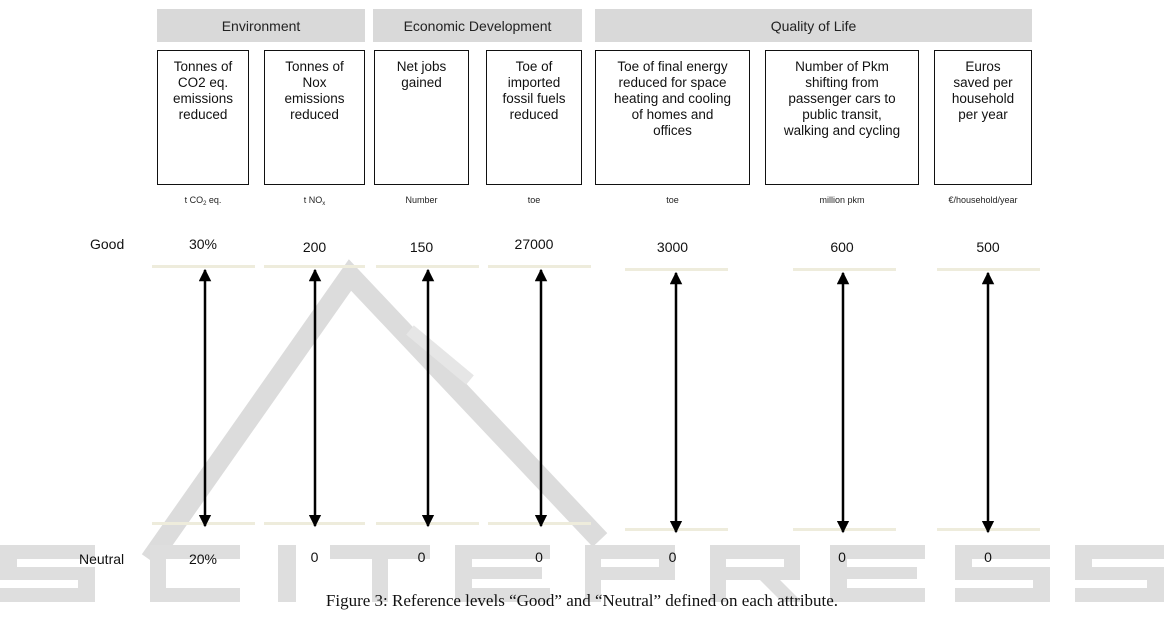 The width and height of the screenshot is (1164, 624). What do you see at coordinates (844, 269) in the screenshot?
I see `good-level-line-pkm` at bounding box center [844, 269].